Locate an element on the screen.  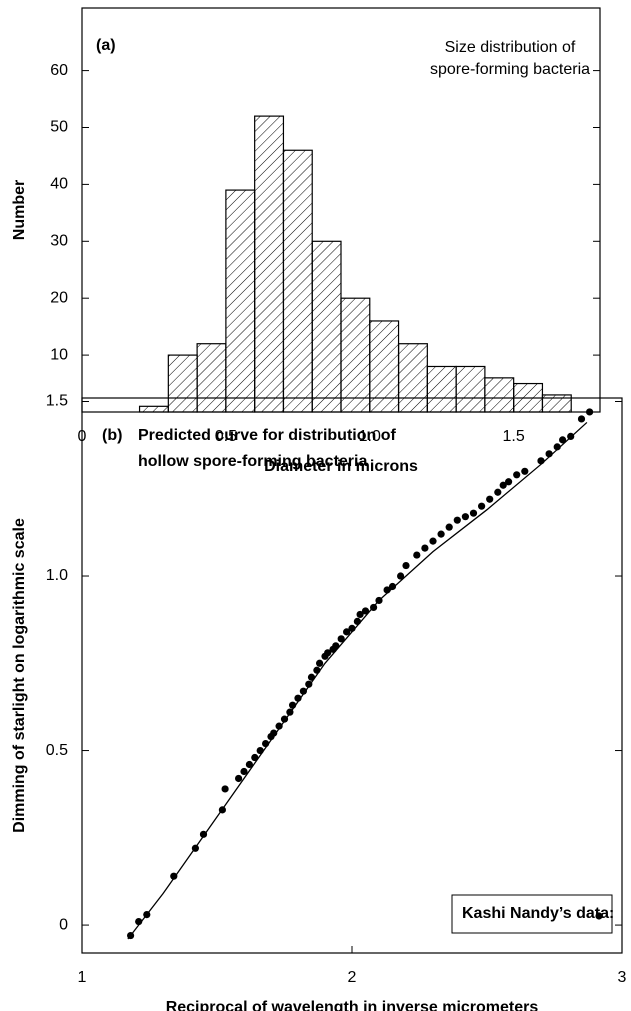
y-axis-label: Number is located at coordinates (19, 210).